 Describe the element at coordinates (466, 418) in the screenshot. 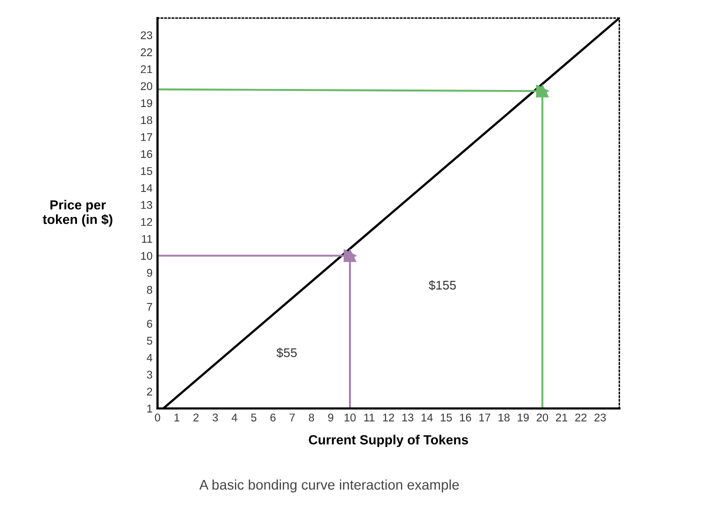

I see `x-tick-label: 16` at that location.